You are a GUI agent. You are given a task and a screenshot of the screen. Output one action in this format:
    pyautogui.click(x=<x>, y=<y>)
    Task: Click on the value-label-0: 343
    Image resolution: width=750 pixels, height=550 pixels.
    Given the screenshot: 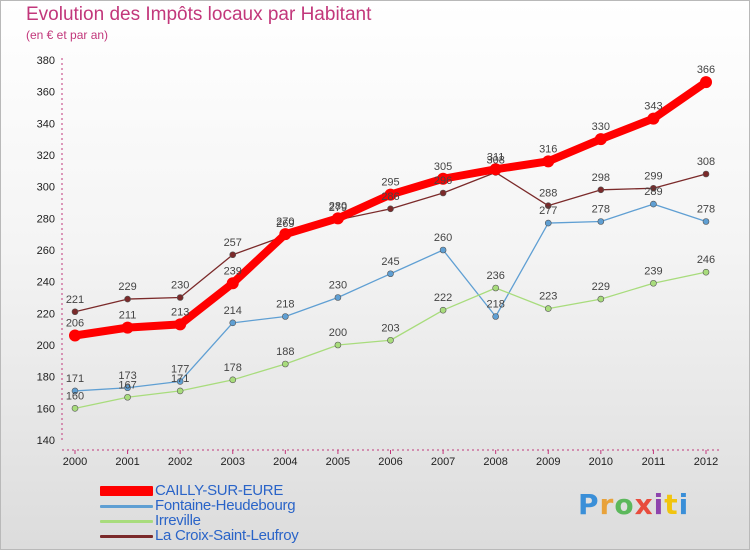 What is the action you would take?
    pyautogui.click(x=653, y=107)
    